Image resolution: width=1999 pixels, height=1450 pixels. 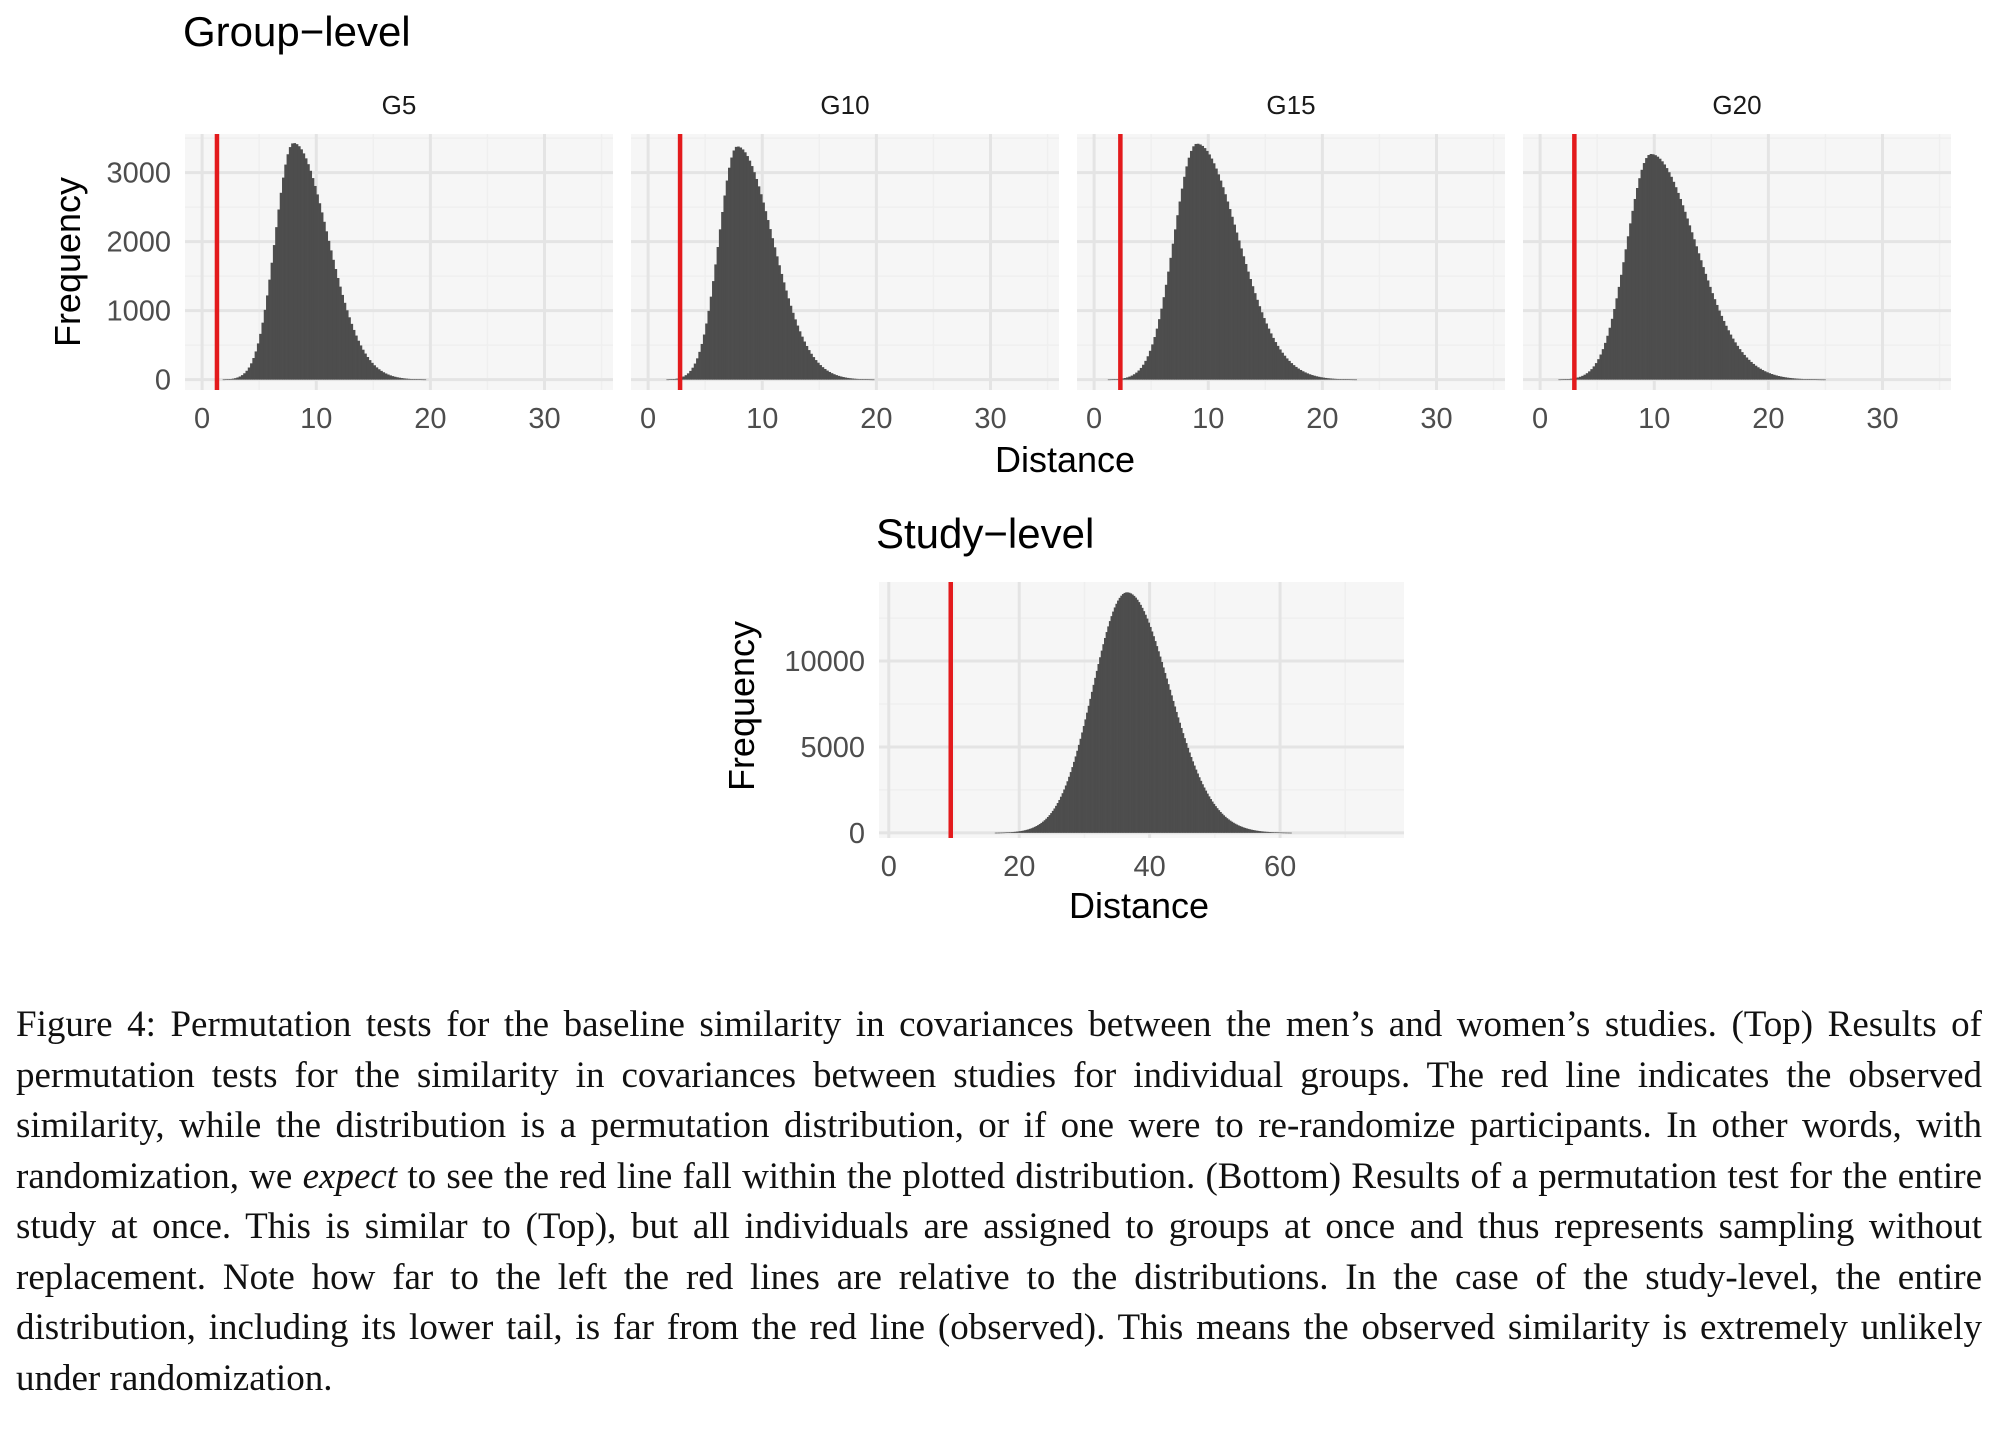 I want to click on study-y-axis-label: Frequency, so click(x=741, y=706).